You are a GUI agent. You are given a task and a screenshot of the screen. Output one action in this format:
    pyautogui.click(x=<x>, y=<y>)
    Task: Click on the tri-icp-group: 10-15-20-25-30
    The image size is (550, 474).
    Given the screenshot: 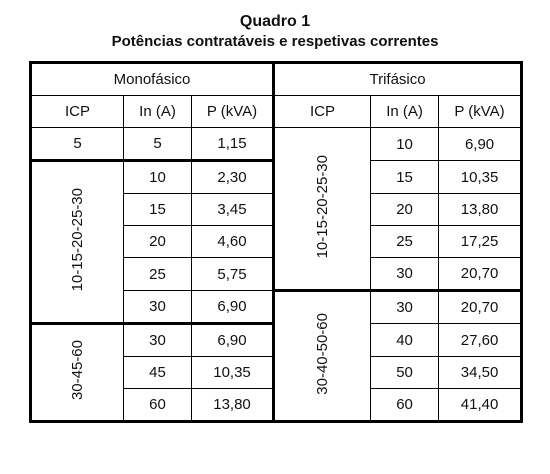 What is the action you would take?
    pyautogui.click(x=322, y=209)
    